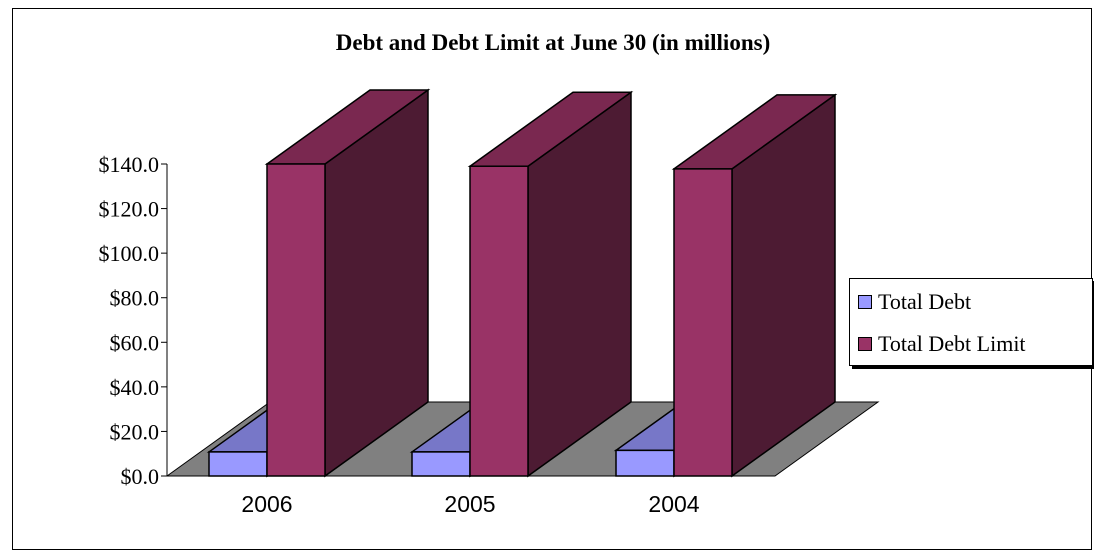  I want to click on bar-total-debt-limit-2006, so click(347, 283).